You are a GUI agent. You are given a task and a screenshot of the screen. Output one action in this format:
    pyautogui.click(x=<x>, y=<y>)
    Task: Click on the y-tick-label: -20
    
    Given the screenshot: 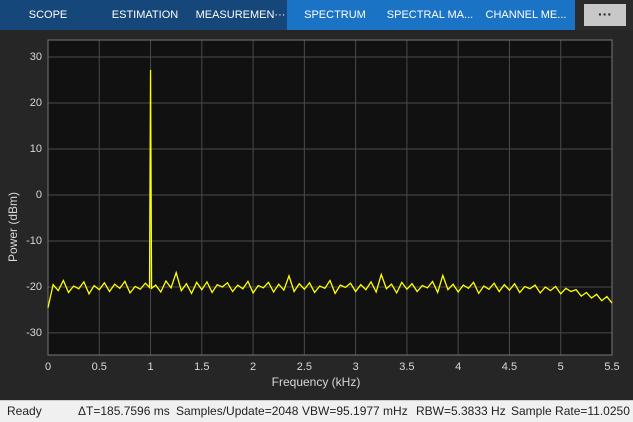 What is the action you would take?
    pyautogui.click(x=34, y=287)
    